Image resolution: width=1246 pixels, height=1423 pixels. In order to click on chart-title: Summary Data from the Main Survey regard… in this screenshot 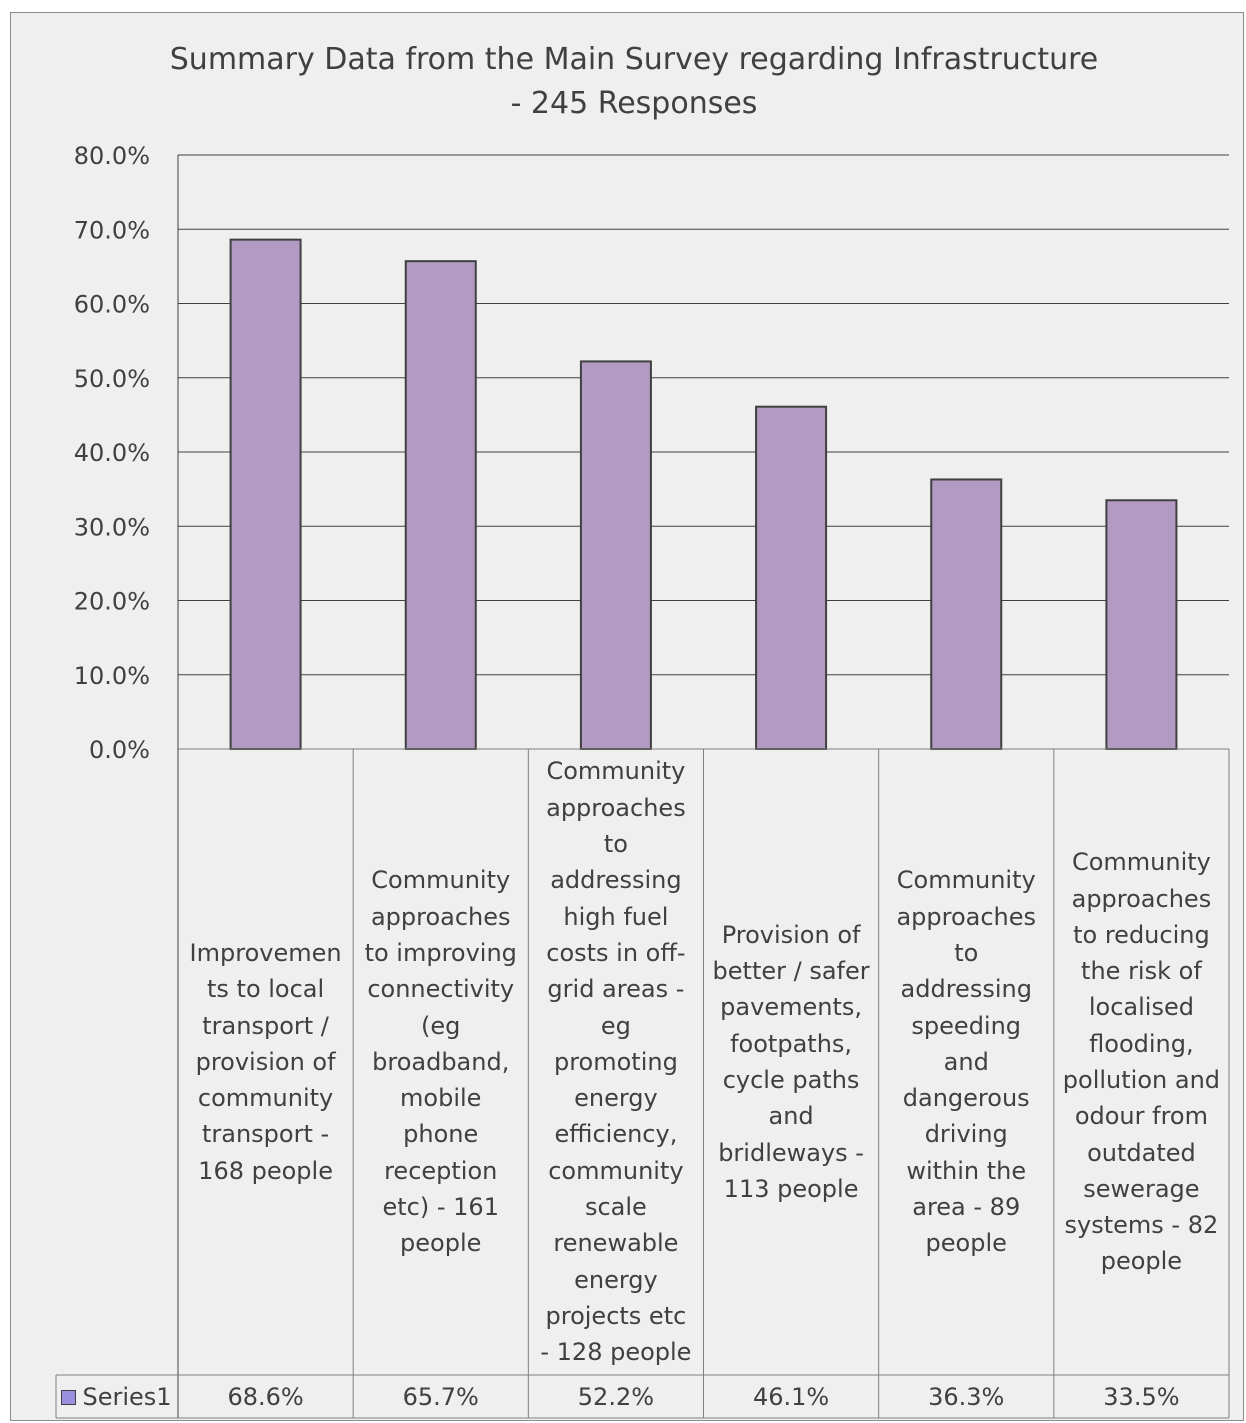, I will do `click(634, 82)`.